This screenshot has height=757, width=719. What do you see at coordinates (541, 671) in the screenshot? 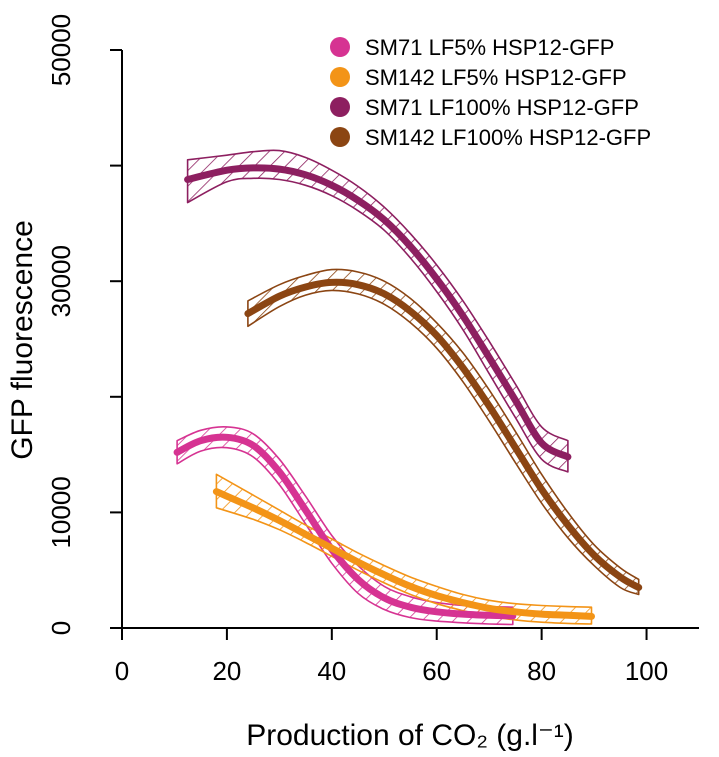
I see `x-tick-label: 80` at bounding box center [541, 671].